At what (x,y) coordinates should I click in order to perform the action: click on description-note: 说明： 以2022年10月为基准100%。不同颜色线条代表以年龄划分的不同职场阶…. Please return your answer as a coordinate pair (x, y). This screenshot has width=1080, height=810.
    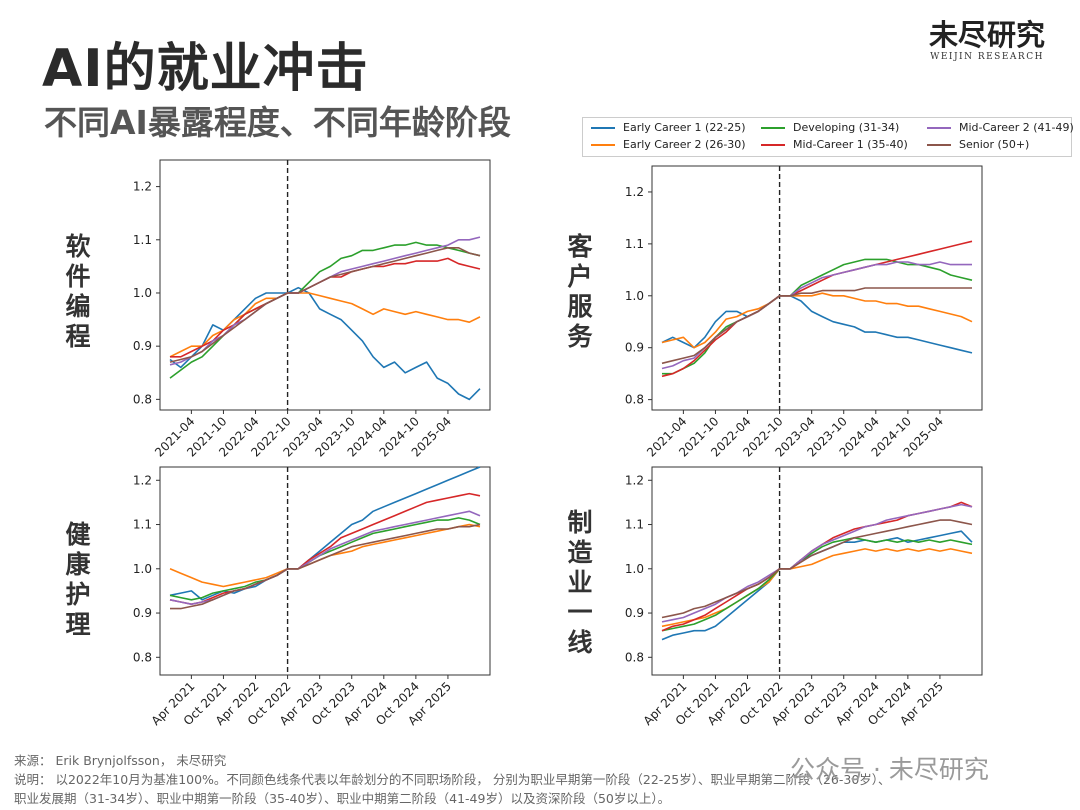
    Looking at the image, I should click on (452, 779).